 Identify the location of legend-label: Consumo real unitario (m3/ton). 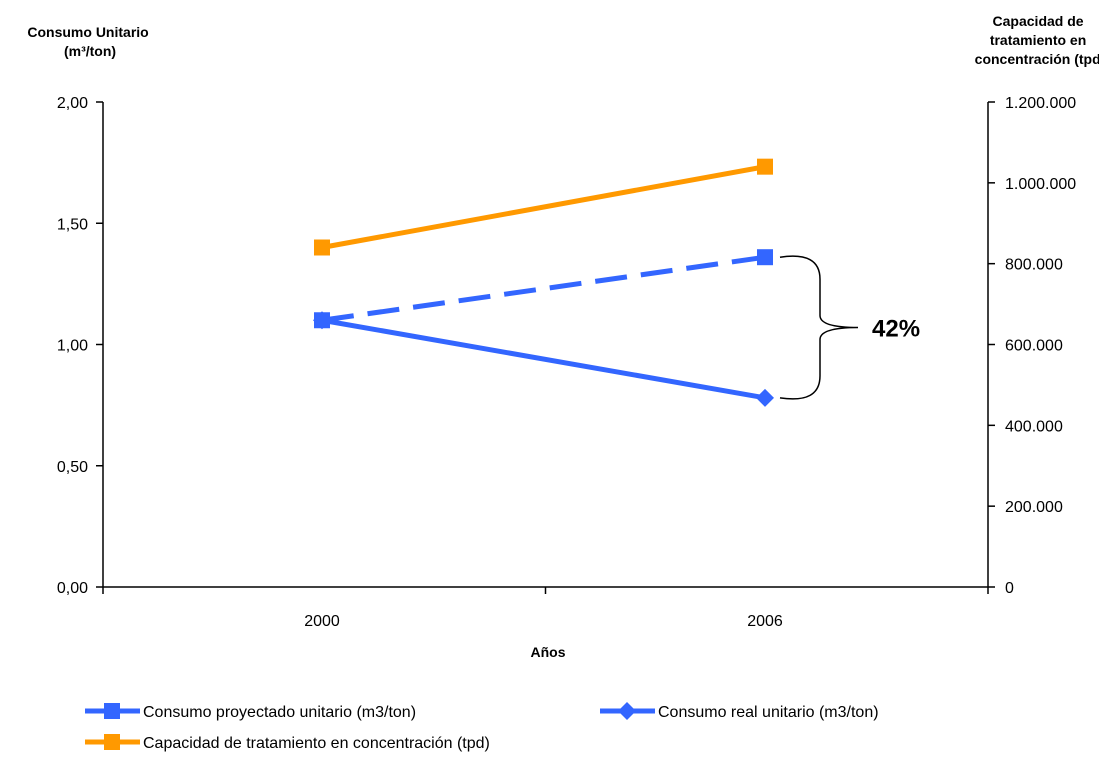
(768, 712).